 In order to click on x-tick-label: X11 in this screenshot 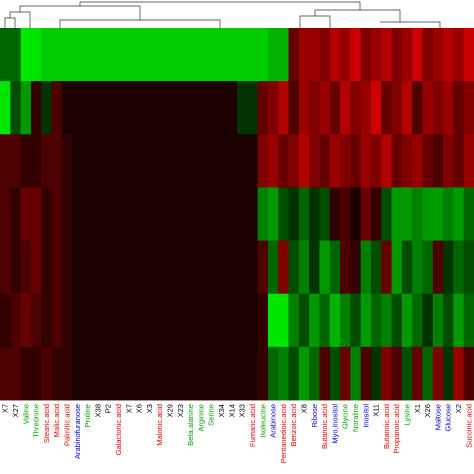, I will do `click(376, 410)`.